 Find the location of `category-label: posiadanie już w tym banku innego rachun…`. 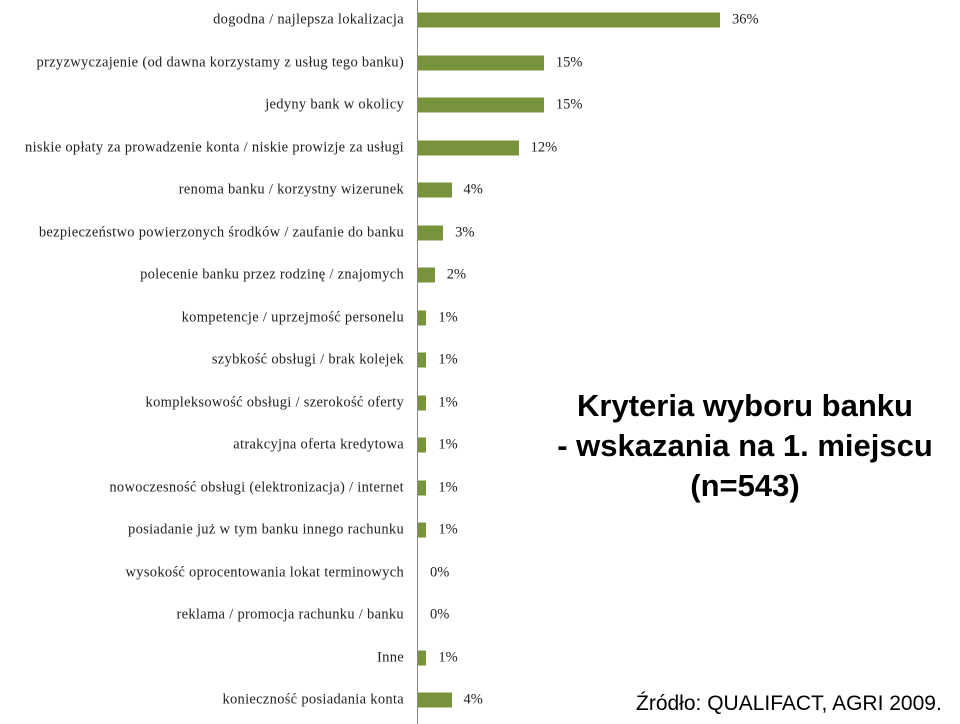

category-label: posiadanie już w tym banku innego rachun… is located at coordinates (266, 529).